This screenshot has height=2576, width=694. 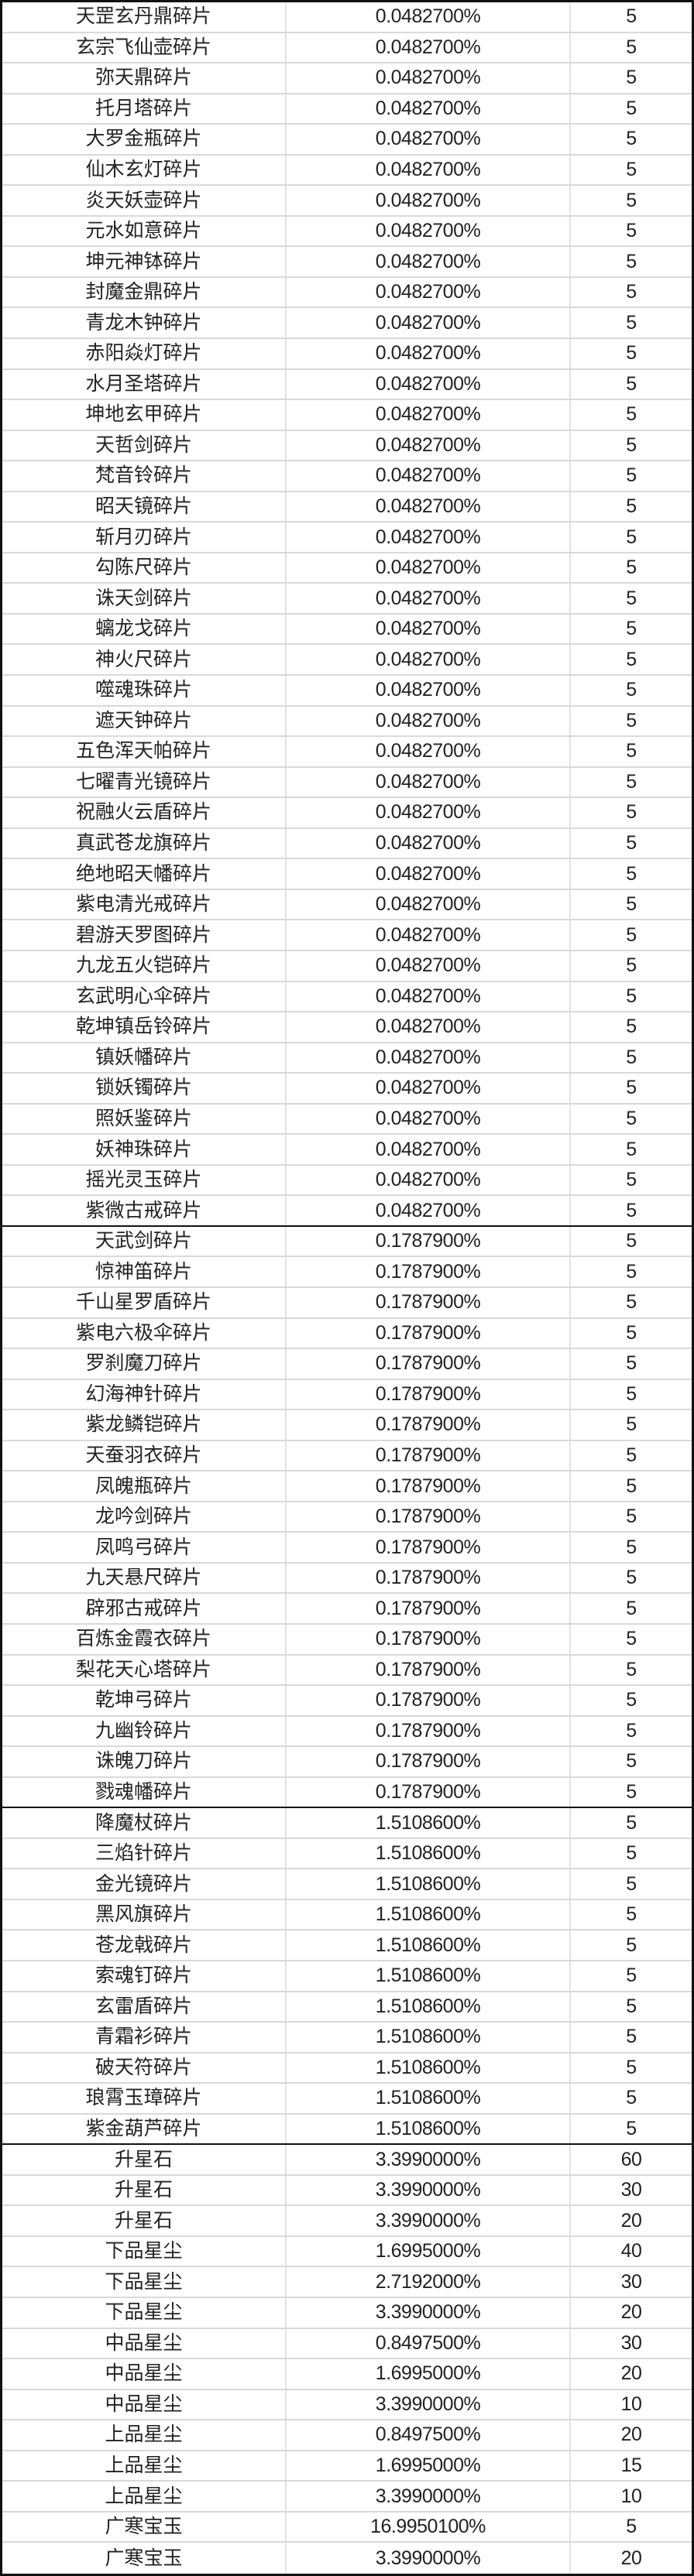 What do you see at coordinates (144, 2129) in the screenshot?
I see `item-name-cell: 紫金葫芦碎片` at bounding box center [144, 2129].